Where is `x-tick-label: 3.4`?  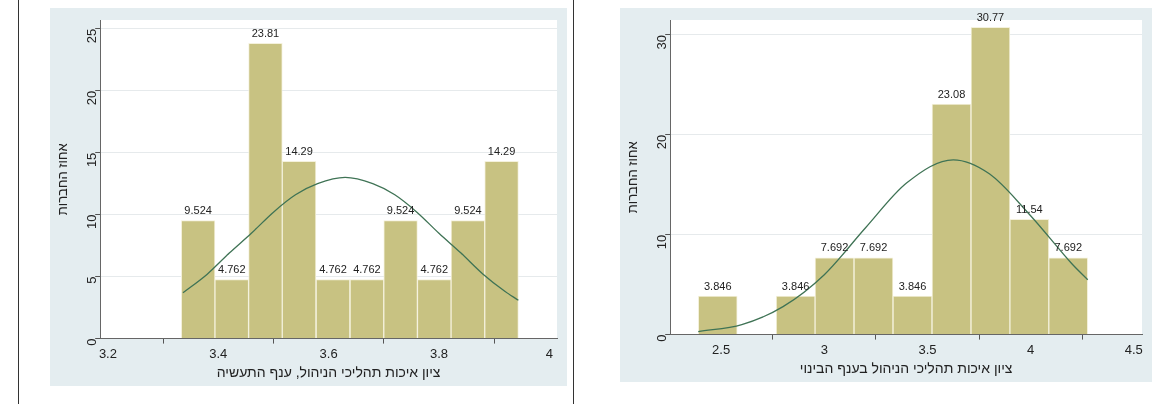
x-tick-label: 3.4 is located at coordinates (218, 353).